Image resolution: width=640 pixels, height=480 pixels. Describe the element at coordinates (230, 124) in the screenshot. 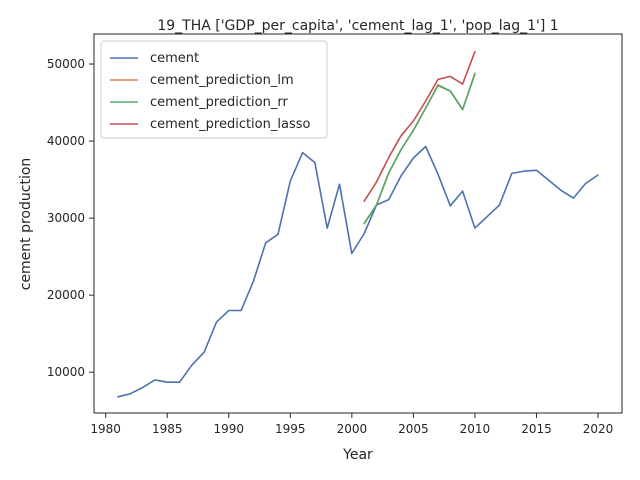

I see `legend-label: cement_prediction_lasso` at that location.